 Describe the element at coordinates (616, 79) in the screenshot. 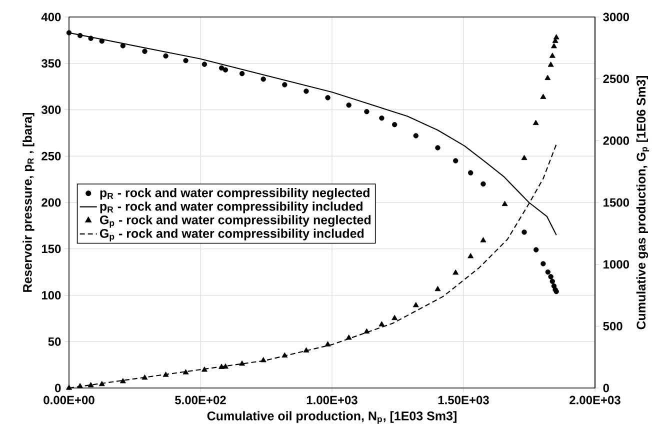

I see `y2-tick-label: 2500` at that location.